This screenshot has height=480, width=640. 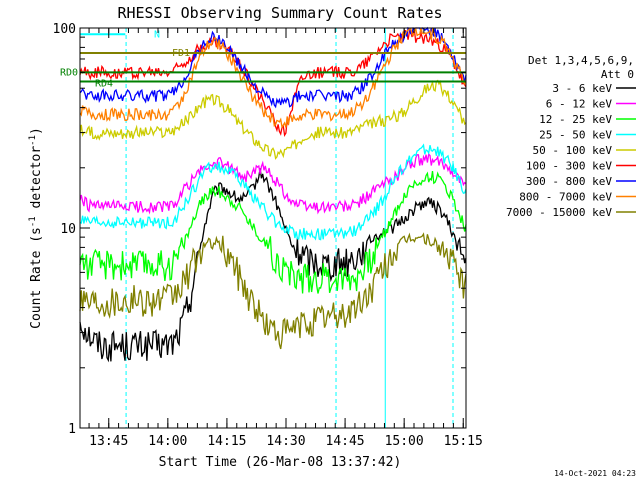 What do you see at coordinates (36, 131) in the screenshot?
I see `y-axis-label-part: )` at bounding box center [36, 131].